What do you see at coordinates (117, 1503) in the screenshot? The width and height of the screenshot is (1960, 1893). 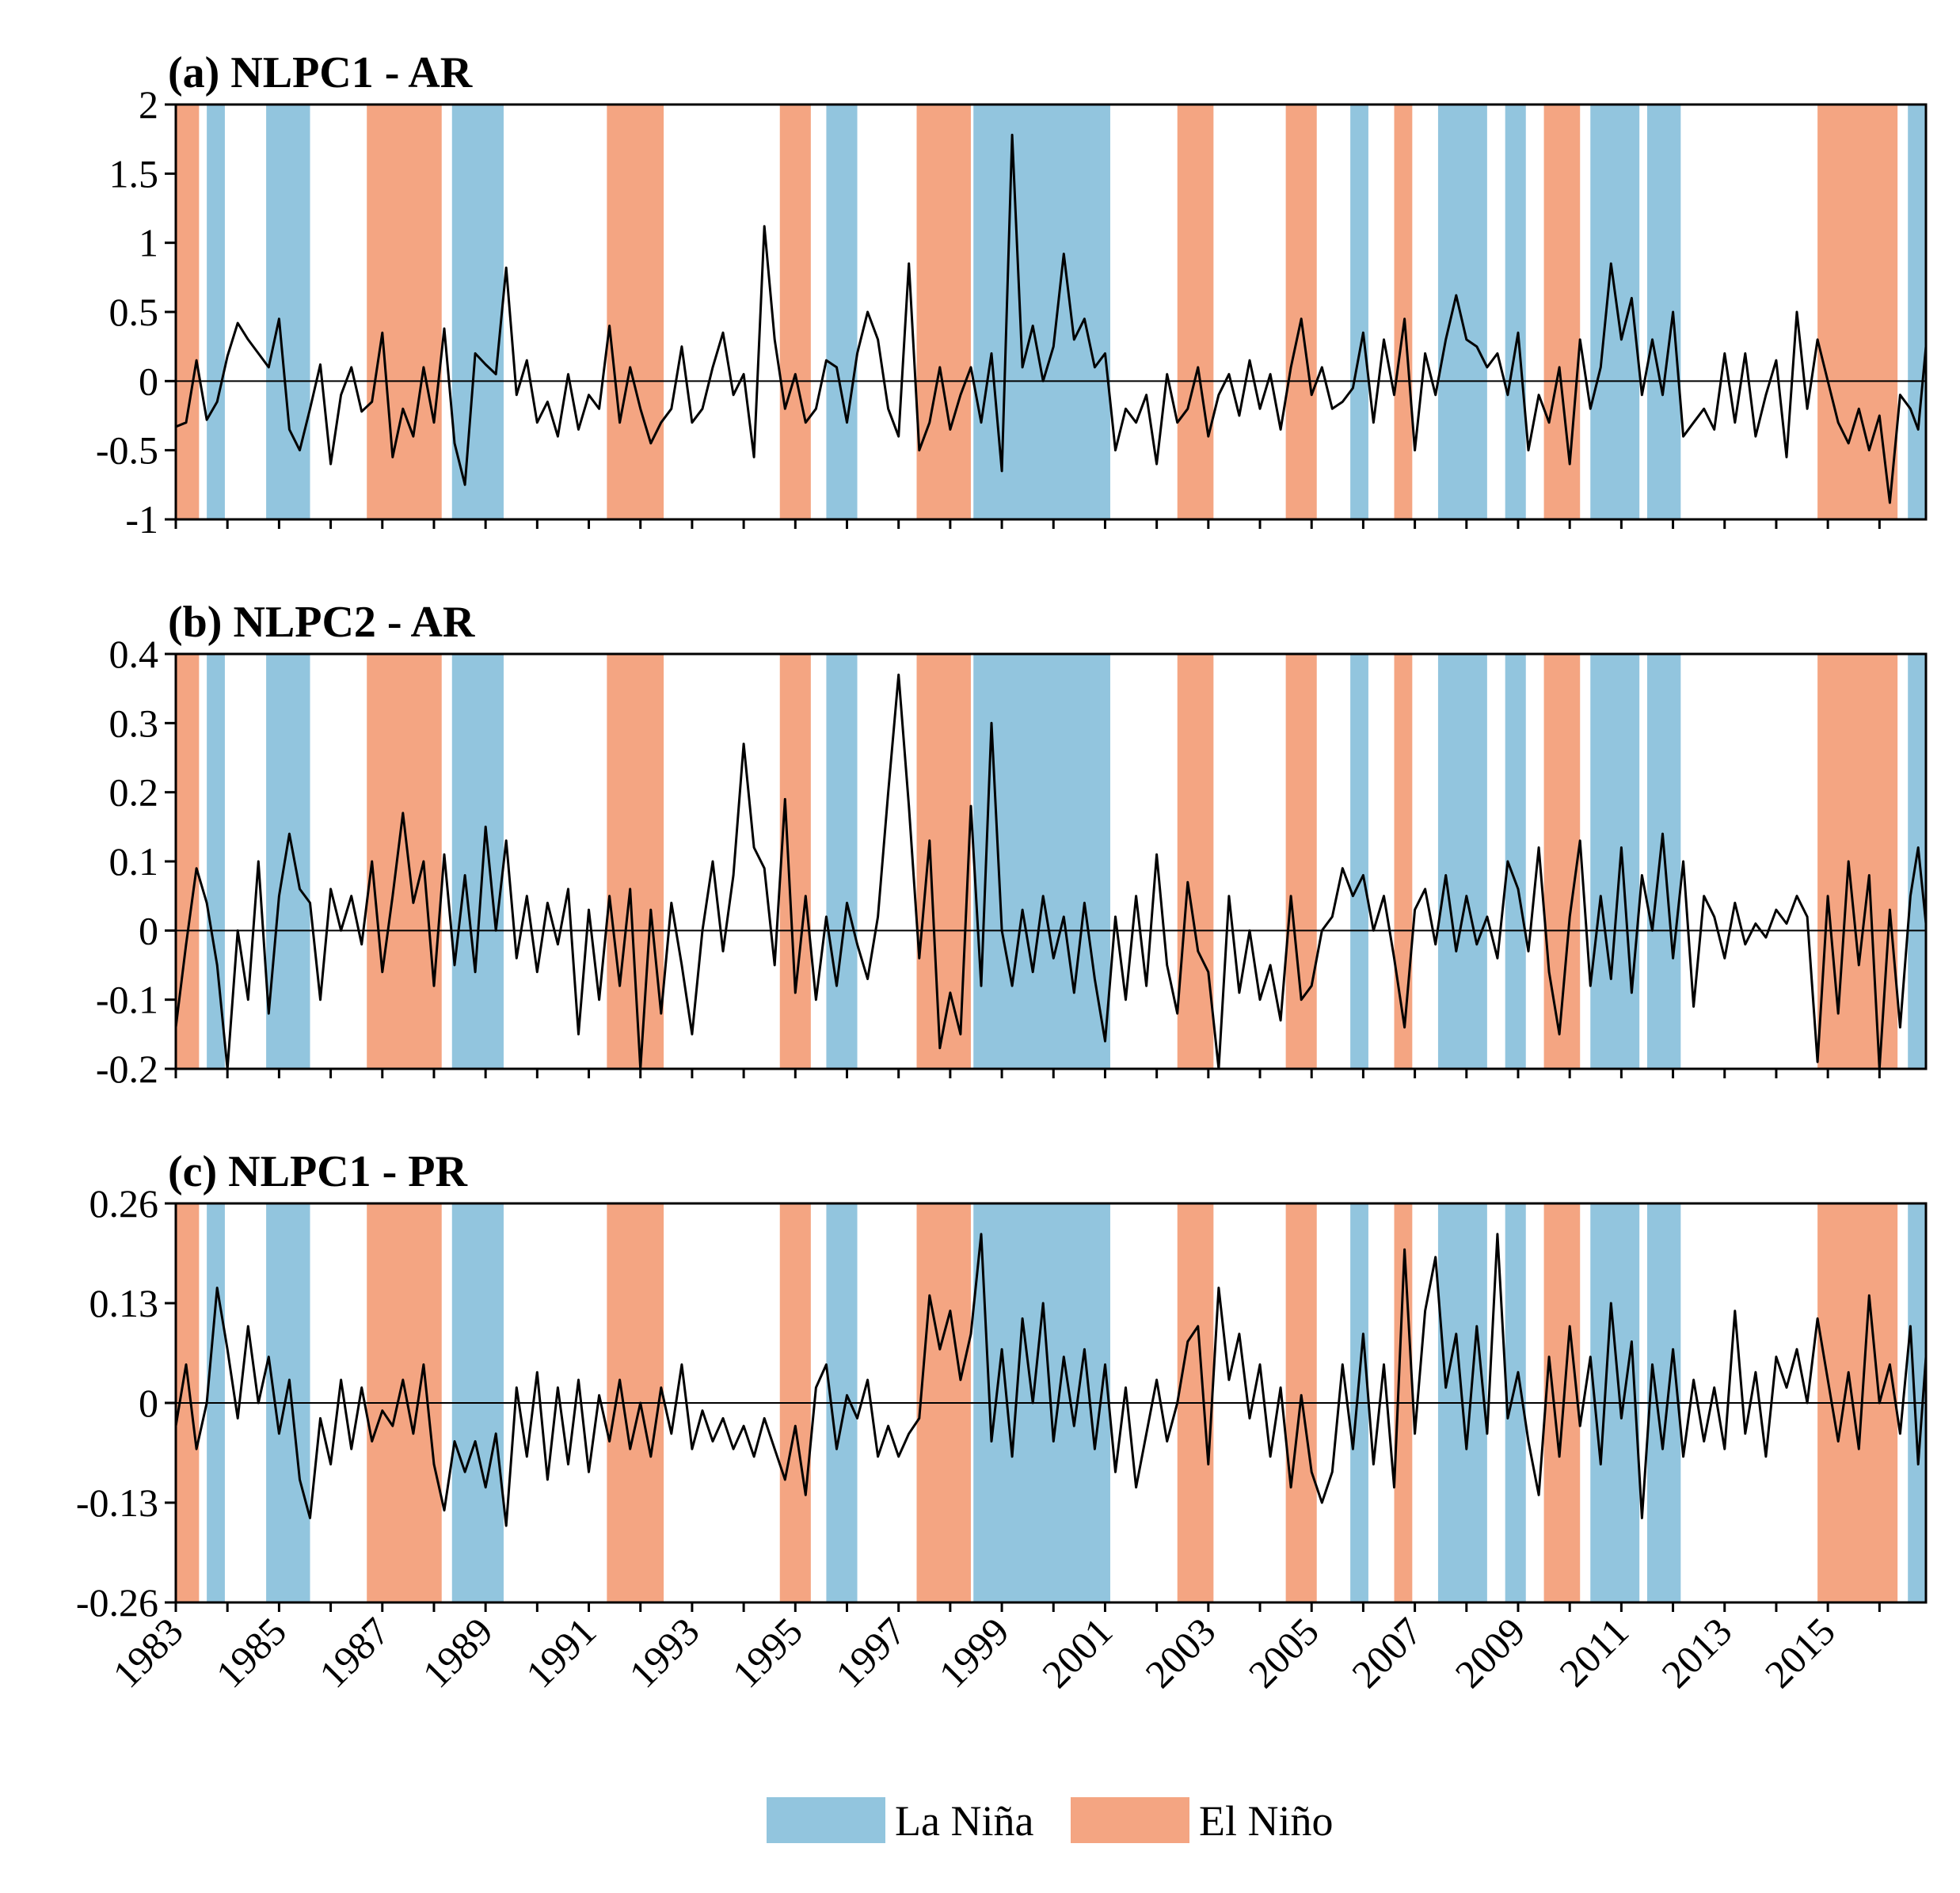 I see `y-tick-label: -0.13` at bounding box center [117, 1503].